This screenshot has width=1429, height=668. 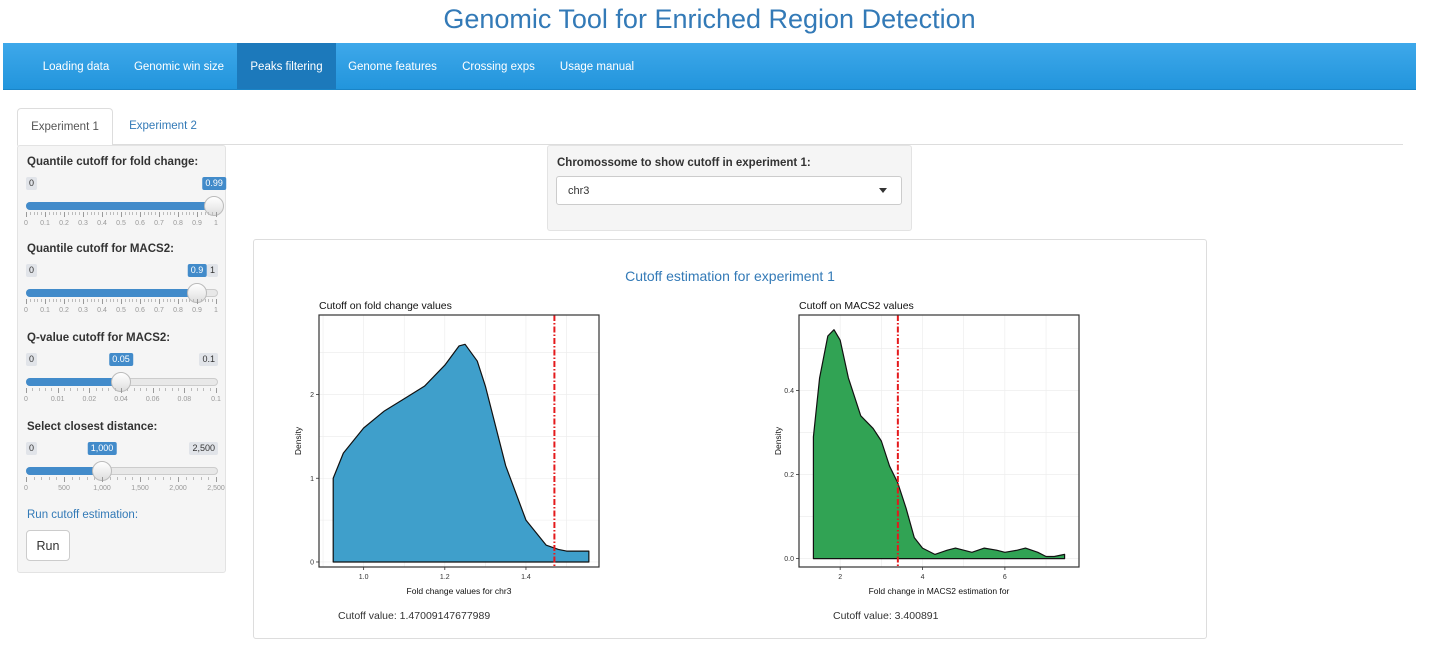 I want to click on chromosome-select: chr3, so click(x=729, y=190).